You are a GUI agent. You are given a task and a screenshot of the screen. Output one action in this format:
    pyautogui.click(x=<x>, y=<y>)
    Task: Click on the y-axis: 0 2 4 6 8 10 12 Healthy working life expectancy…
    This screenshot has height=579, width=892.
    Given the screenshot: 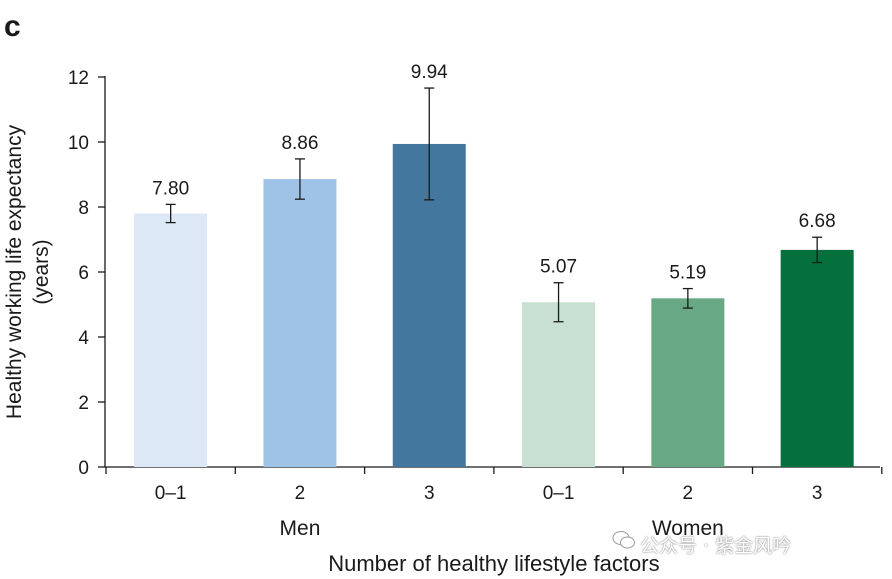 What is the action you would take?
    pyautogui.click(x=54, y=273)
    